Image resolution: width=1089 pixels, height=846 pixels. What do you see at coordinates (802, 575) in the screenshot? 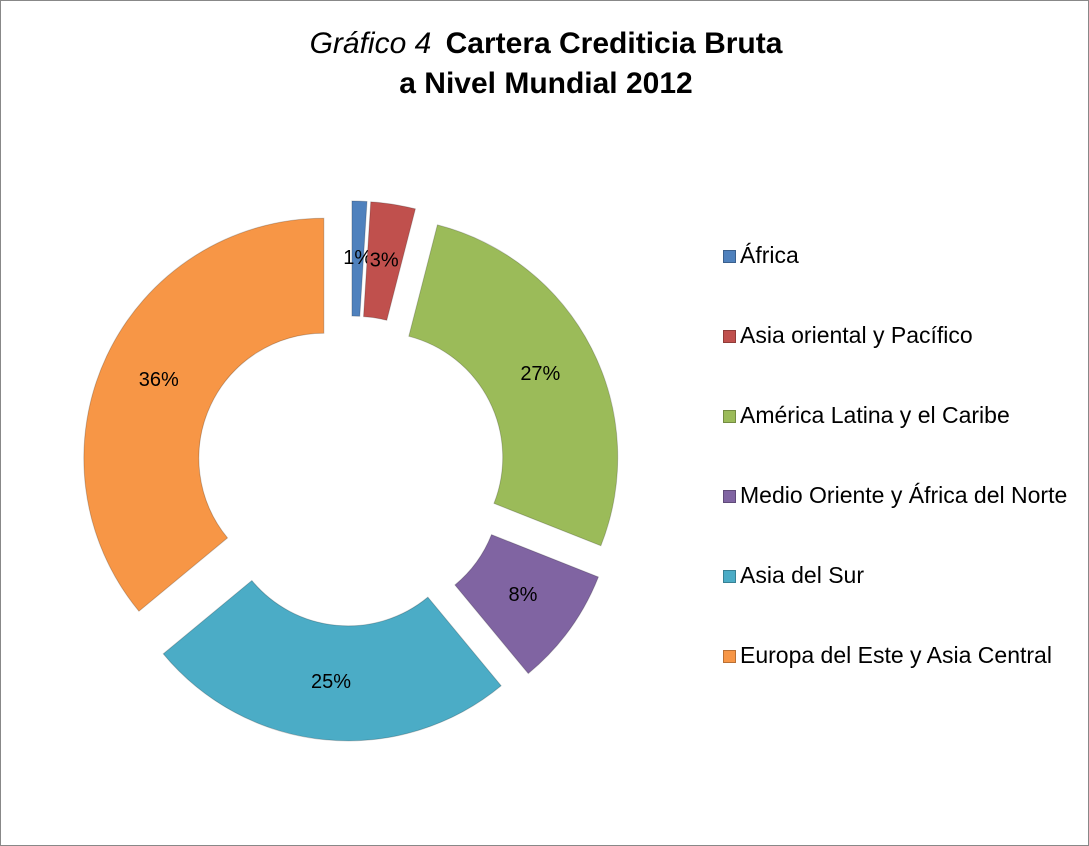
I see `legend-label: Asia del Sur` at bounding box center [802, 575].